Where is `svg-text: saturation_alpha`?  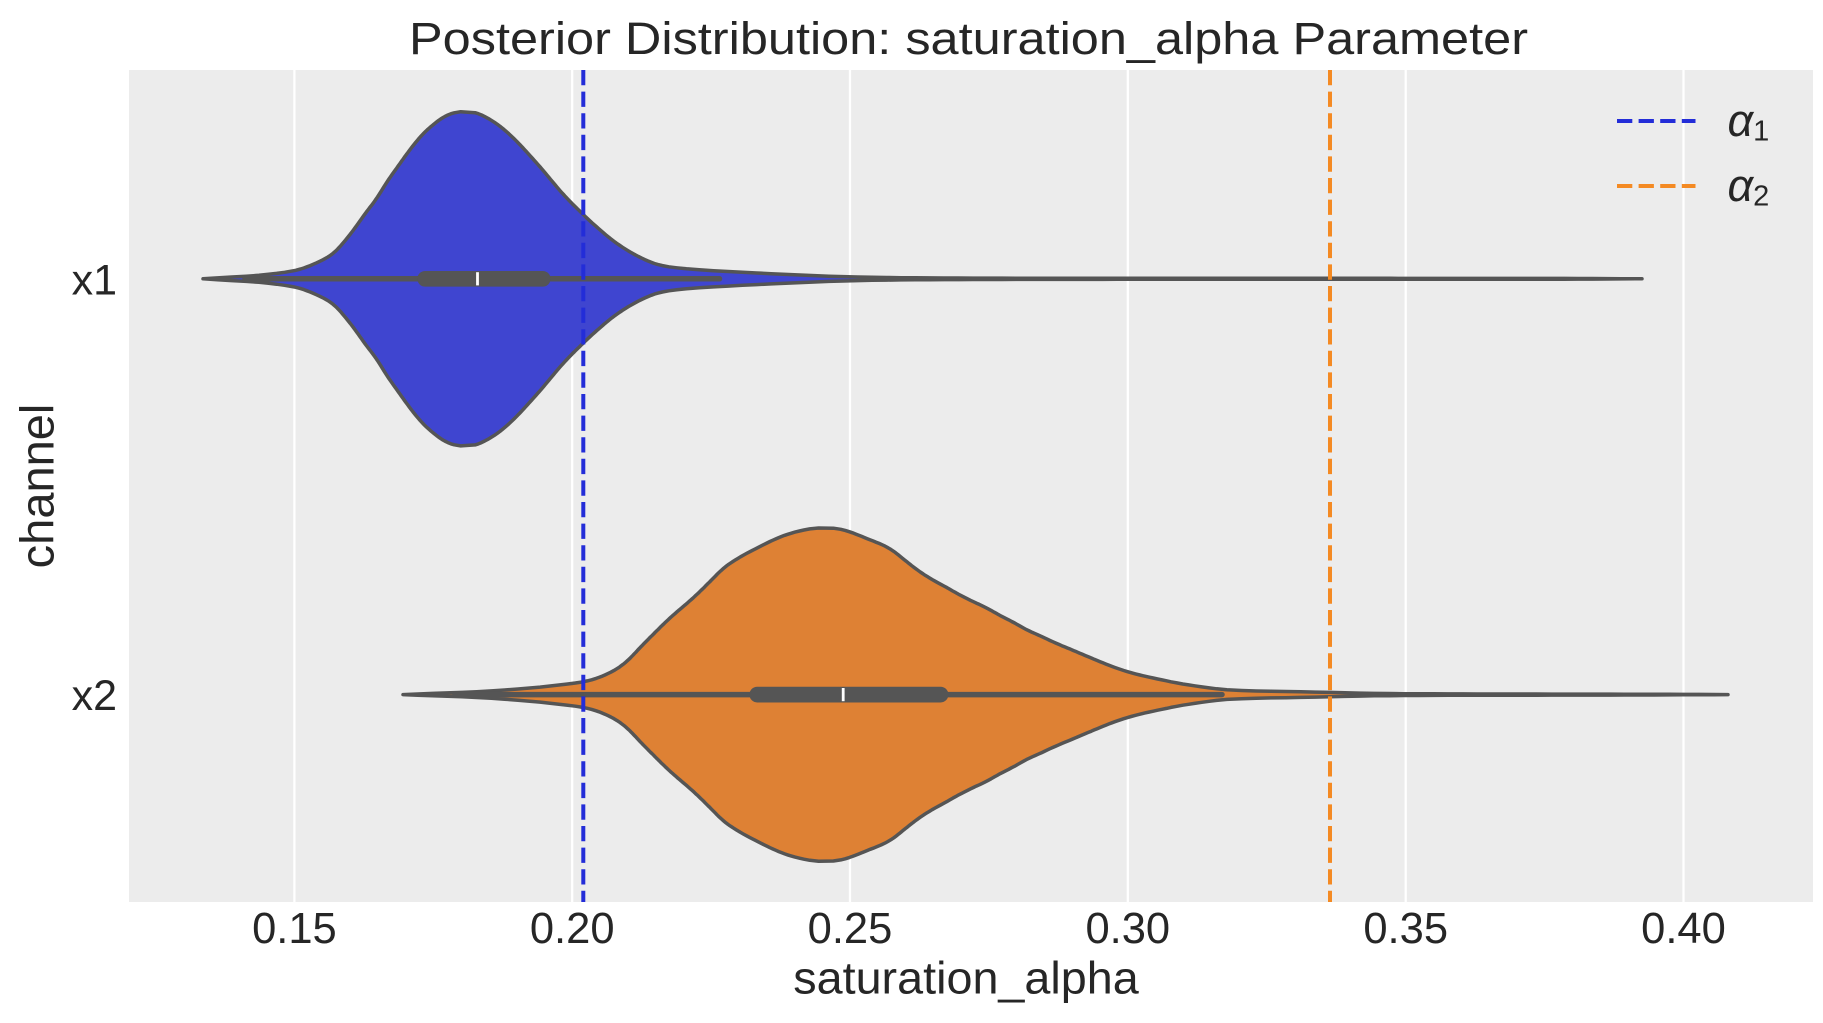
svg-text: saturation_alpha is located at coordinates (966, 978).